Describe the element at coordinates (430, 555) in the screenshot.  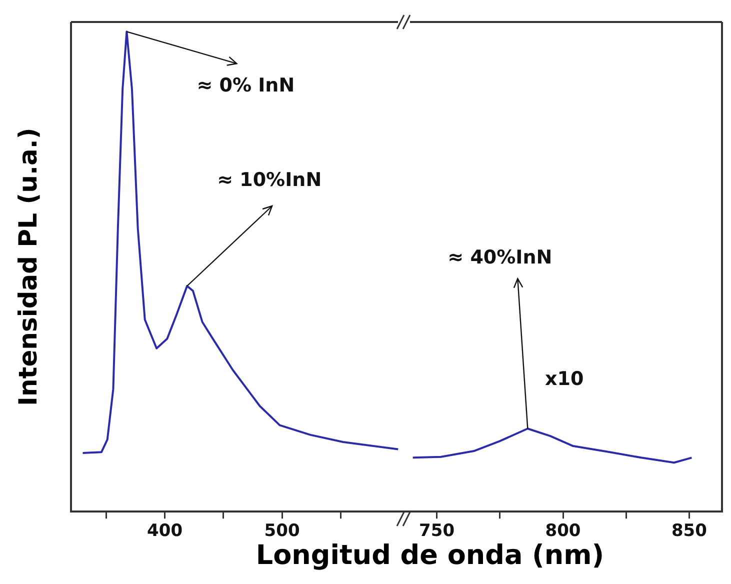
I see `x-axis-title: Longitud de onda (nm)` at that location.